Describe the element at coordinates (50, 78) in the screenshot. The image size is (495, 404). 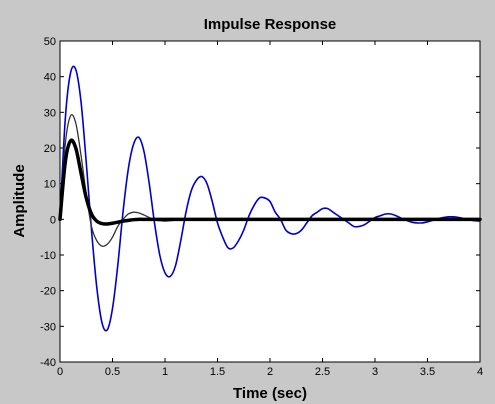
I see `y-tick-label: 40` at that location.